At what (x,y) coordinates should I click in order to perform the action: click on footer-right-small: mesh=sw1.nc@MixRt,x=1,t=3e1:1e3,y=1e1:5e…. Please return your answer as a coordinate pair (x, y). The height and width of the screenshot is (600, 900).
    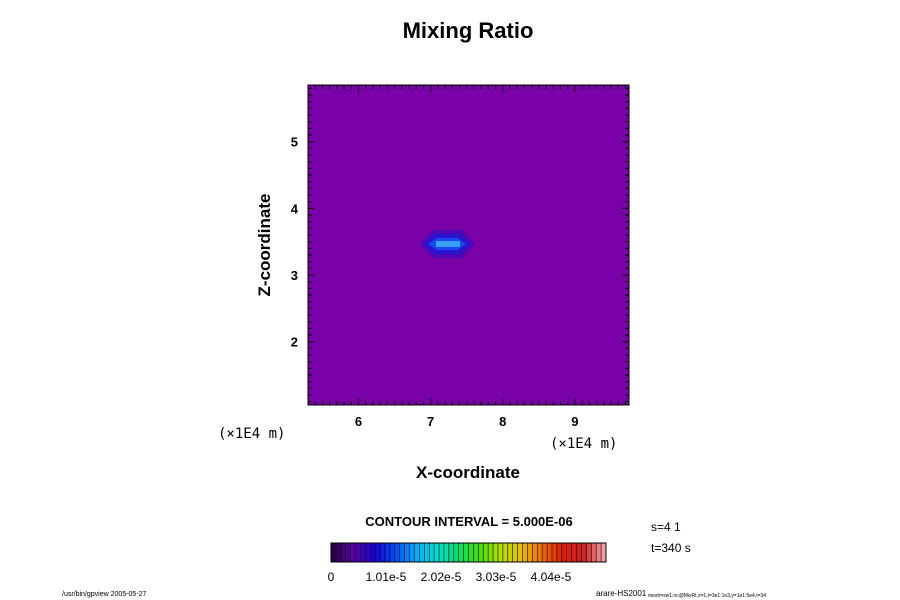
    Looking at the image, I should click on (707, 596).